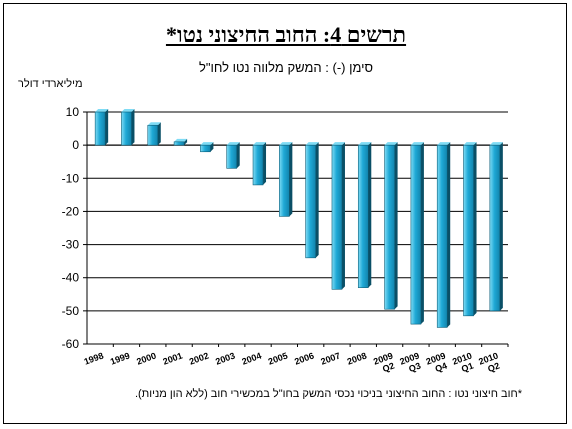 This screenshot has width=572, height=429. Describe the element at coordinates (385, 363) in the screenshot. I see `x-tick-label: 2009Q2` at that location.